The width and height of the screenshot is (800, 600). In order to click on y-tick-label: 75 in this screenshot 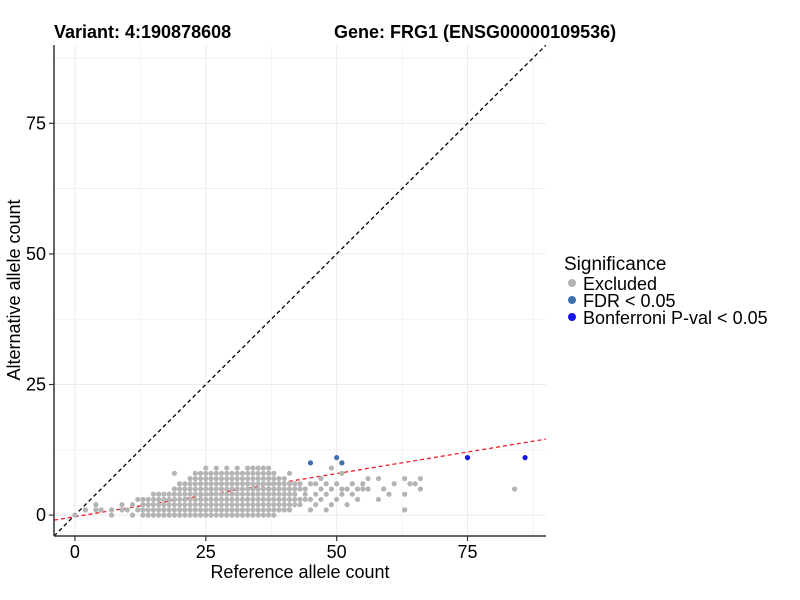, I will do `click(36, 123)`.